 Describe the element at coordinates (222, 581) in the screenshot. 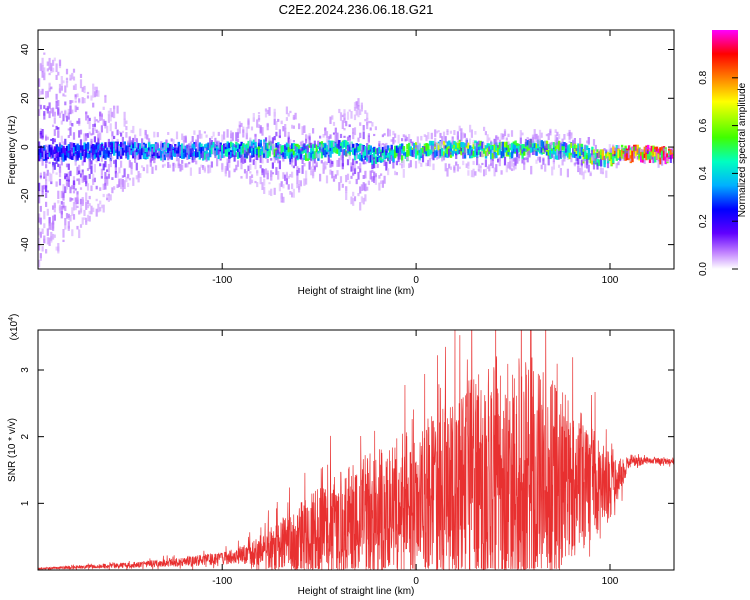

I see `snr-x-tick-label: -100` at that location.